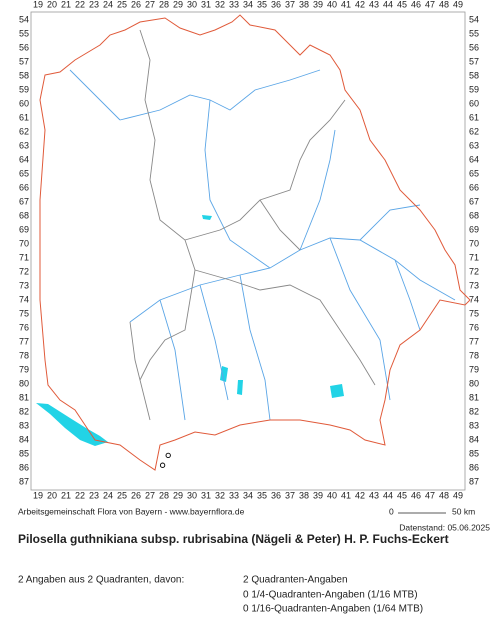 This screenshot has height=620, width=500. What do you see at coordinates (374, 4) in the screenshot?
I see `column-label: 43` at bounding box center [374, 4].